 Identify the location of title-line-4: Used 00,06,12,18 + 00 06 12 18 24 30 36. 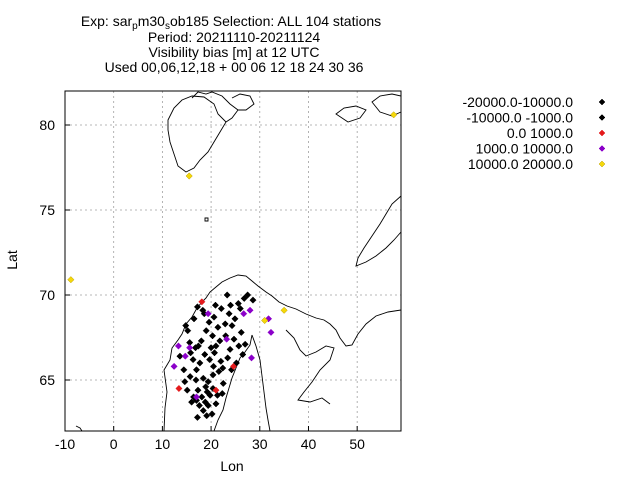
(234, 67).